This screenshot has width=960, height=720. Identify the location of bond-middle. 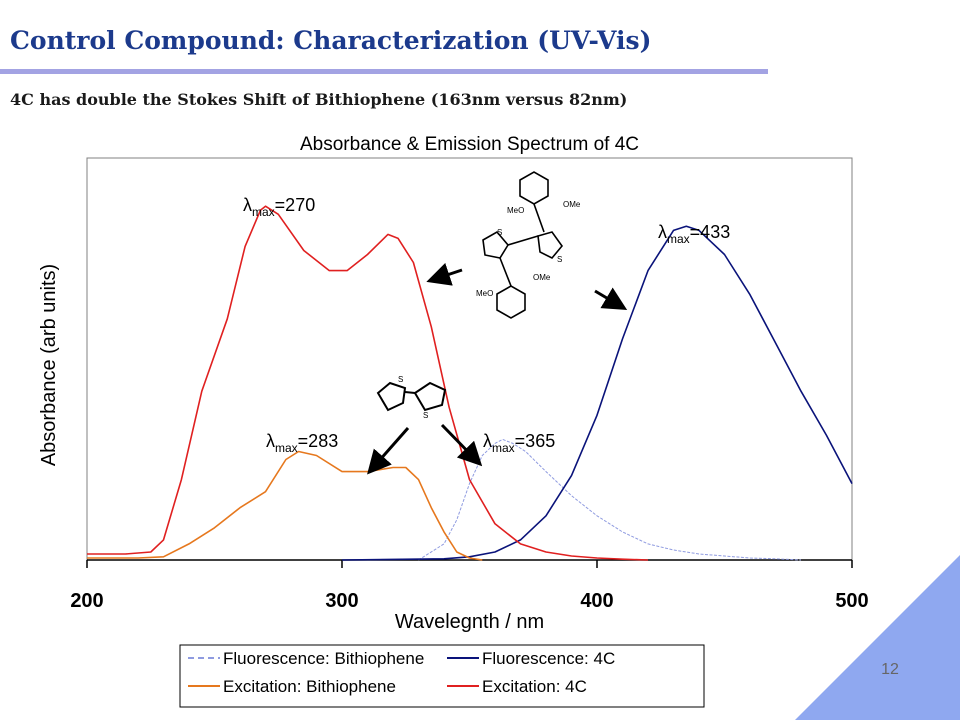
(523, 240).